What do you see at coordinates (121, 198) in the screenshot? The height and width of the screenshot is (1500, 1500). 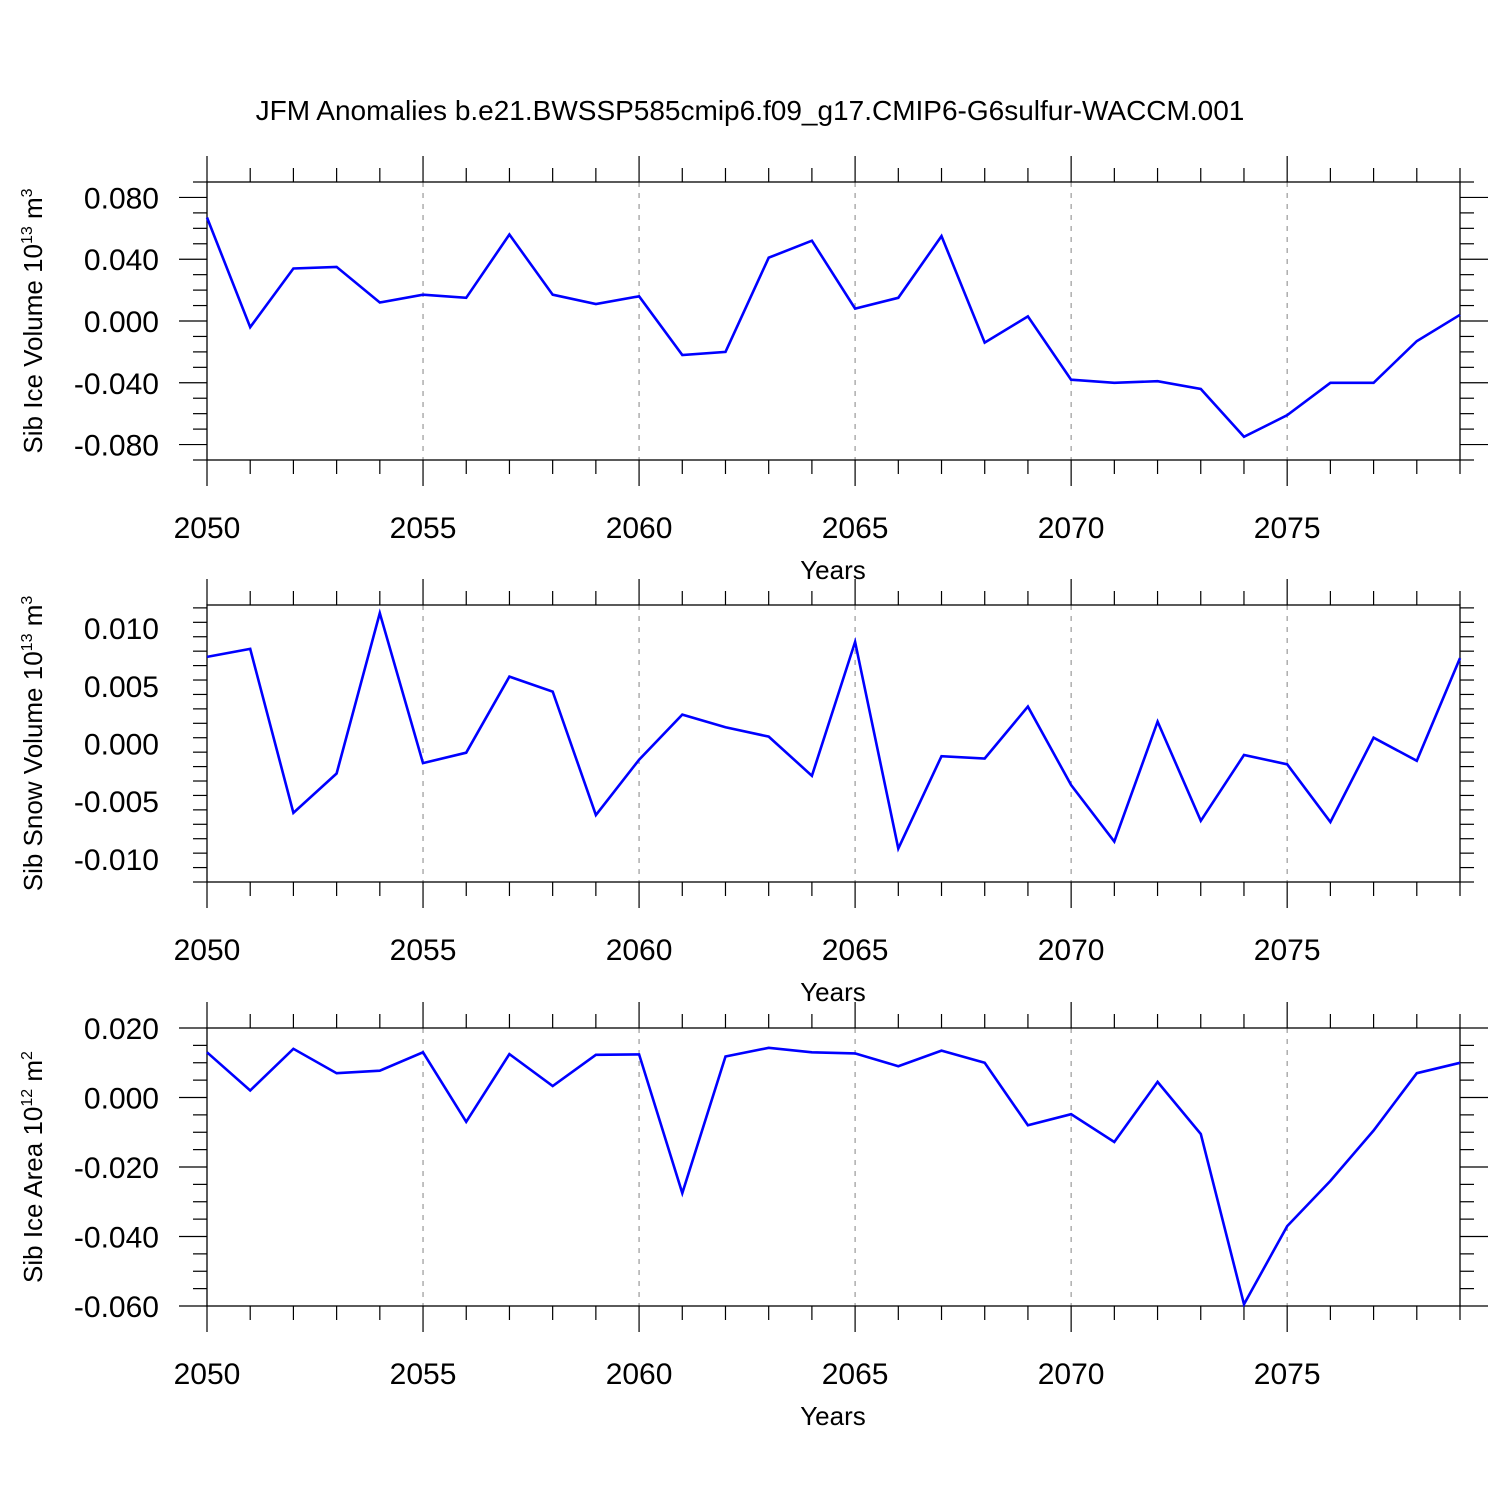 I see `y-tick-label: 0.080` at bounding box center [121, 198].